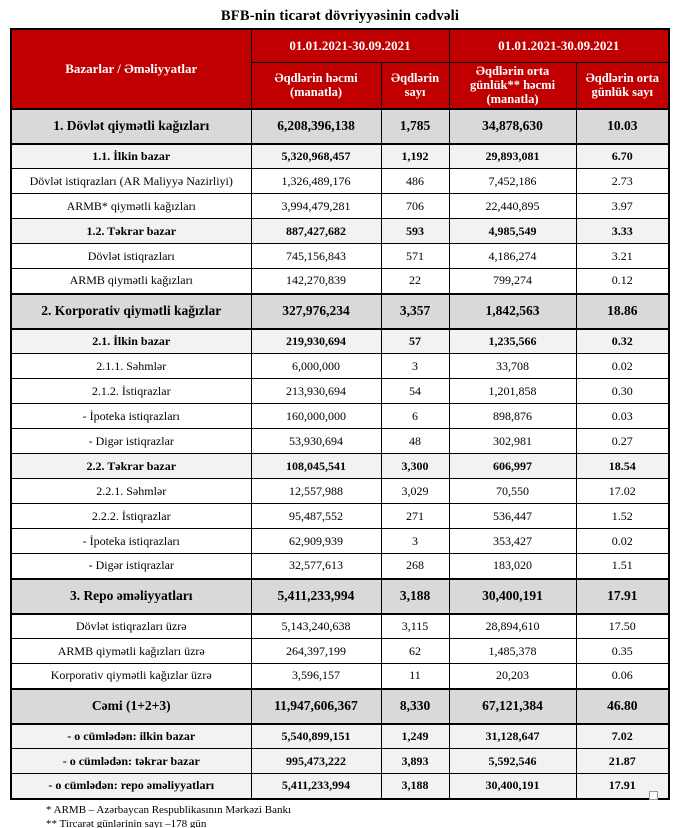  Describe the element at coordinates (131, 676) in the screenshot. I see `row-label-cell: Korporativ qiymətli kağızlar üzrə` at that location.